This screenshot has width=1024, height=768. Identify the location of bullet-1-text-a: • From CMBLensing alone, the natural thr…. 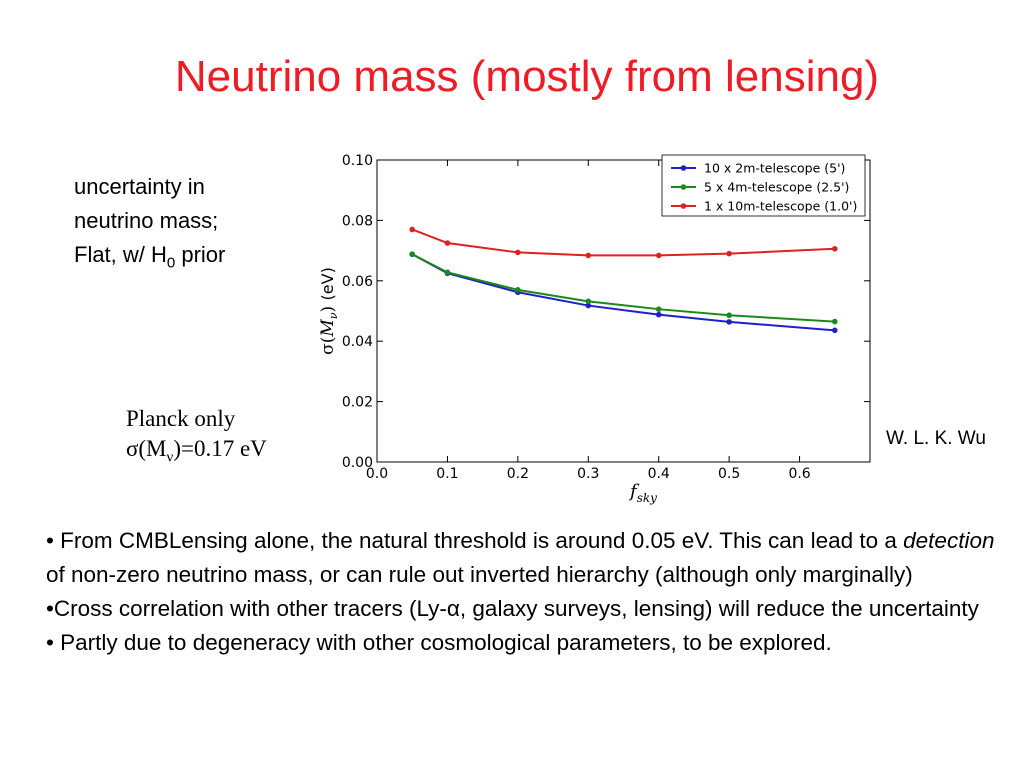
(475, 540).